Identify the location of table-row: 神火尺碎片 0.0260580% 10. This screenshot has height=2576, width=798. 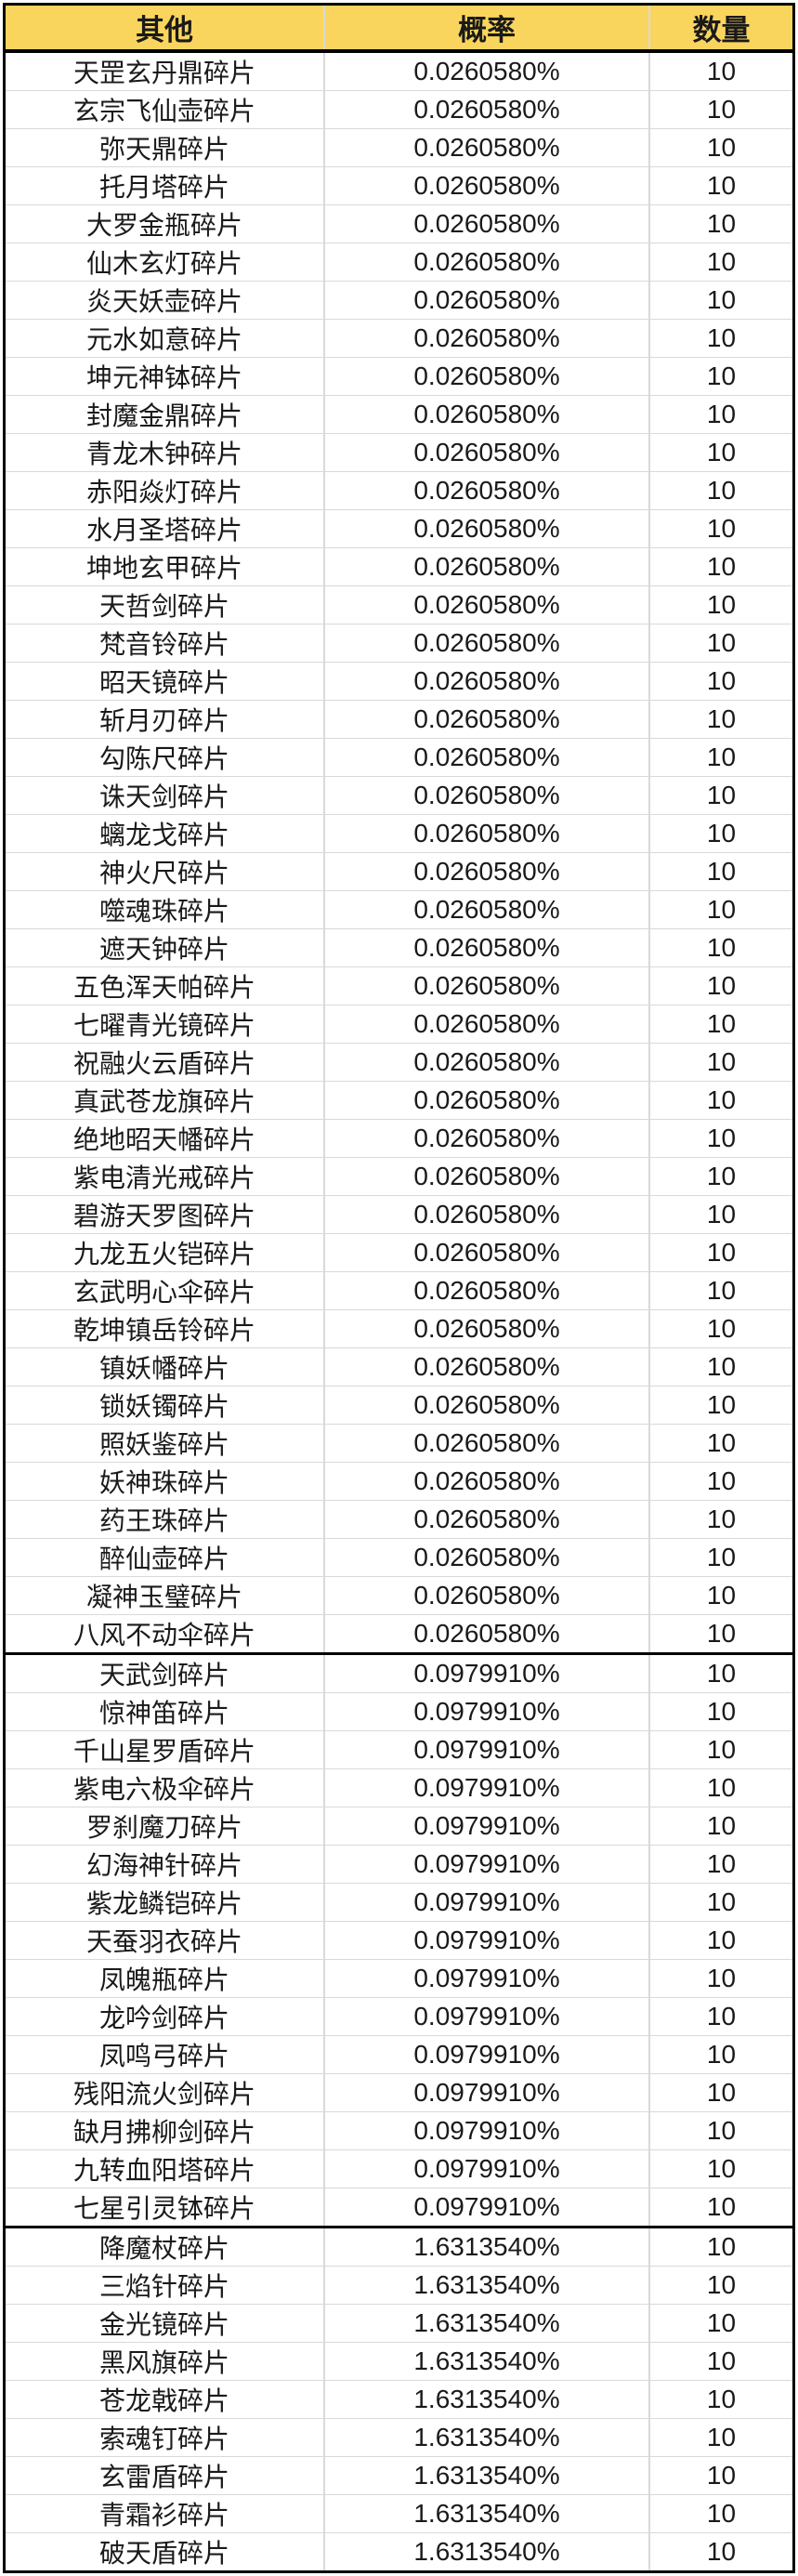
(399, 871).